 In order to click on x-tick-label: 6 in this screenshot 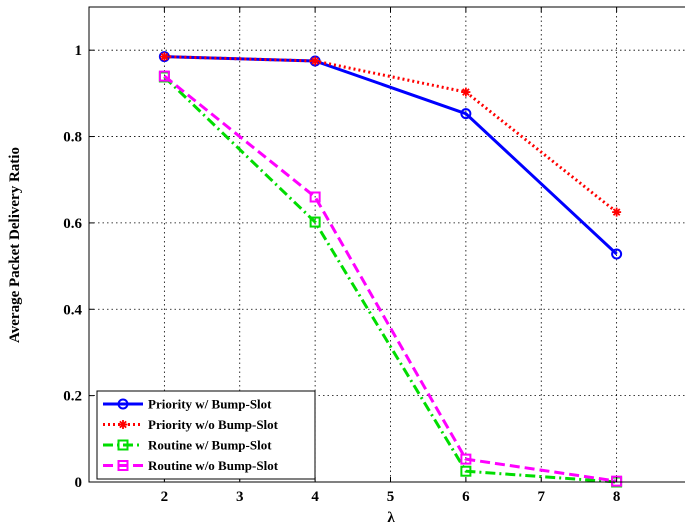, I will do `click(466, 497)`.